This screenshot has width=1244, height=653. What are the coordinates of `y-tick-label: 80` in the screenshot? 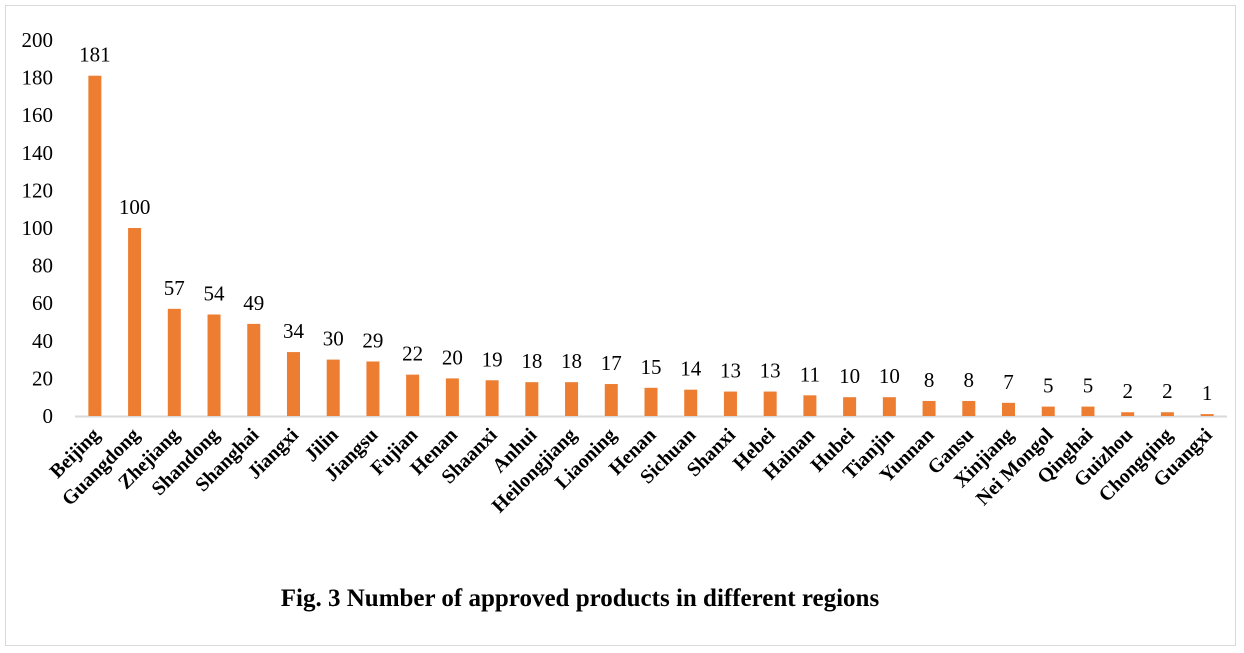 It's located at (42, 266).